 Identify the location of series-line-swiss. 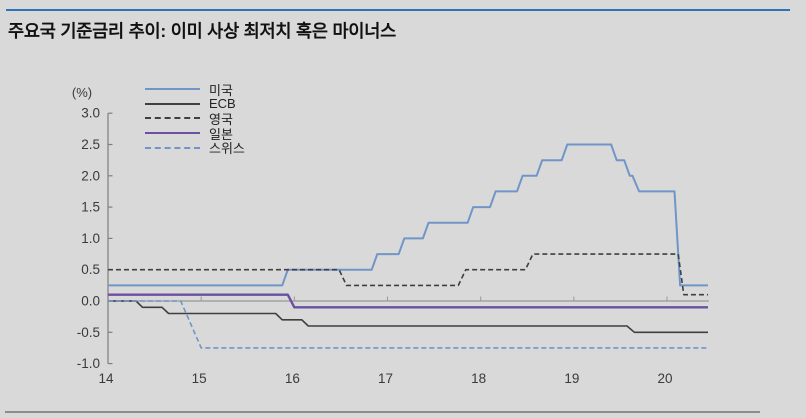
(408, 324).